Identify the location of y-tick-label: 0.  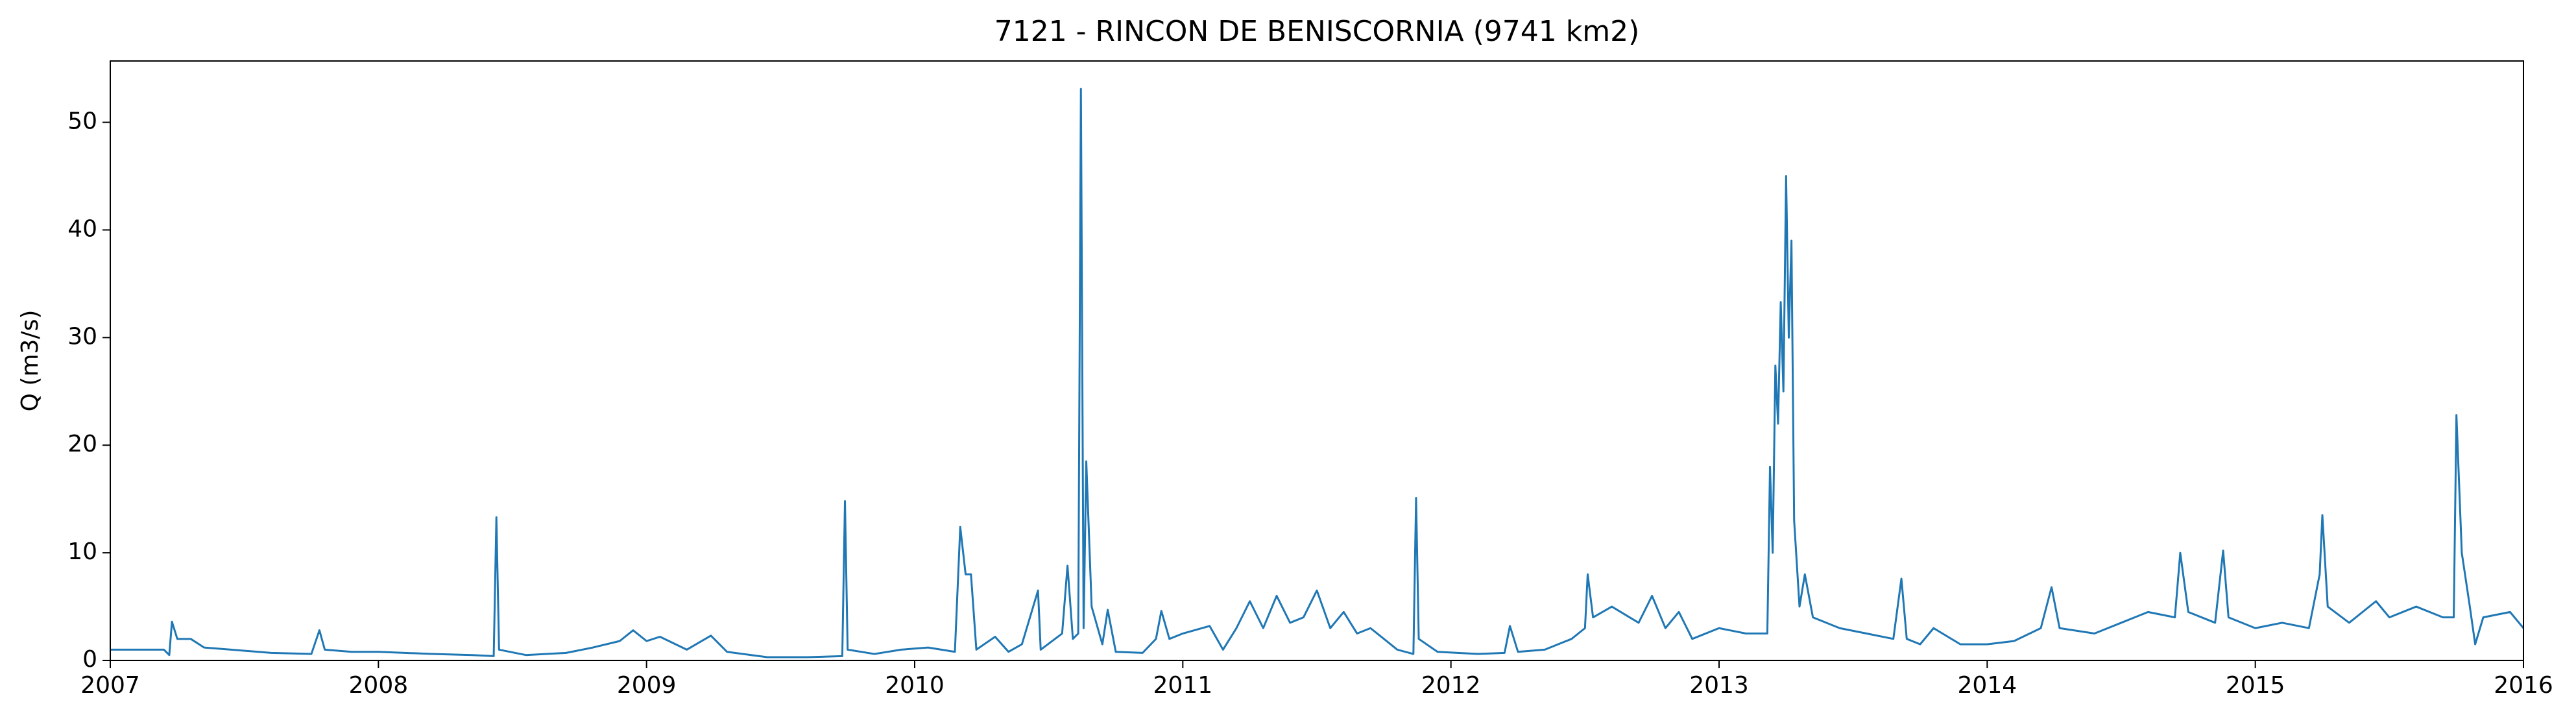
(89, 659).